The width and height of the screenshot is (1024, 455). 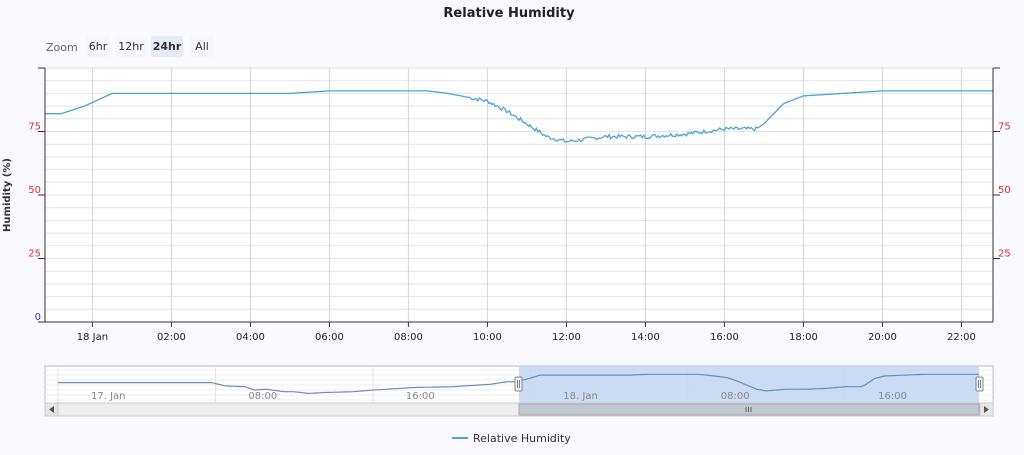 I want to click on y-tick-label-left: 25, so click(x=34, y=254).